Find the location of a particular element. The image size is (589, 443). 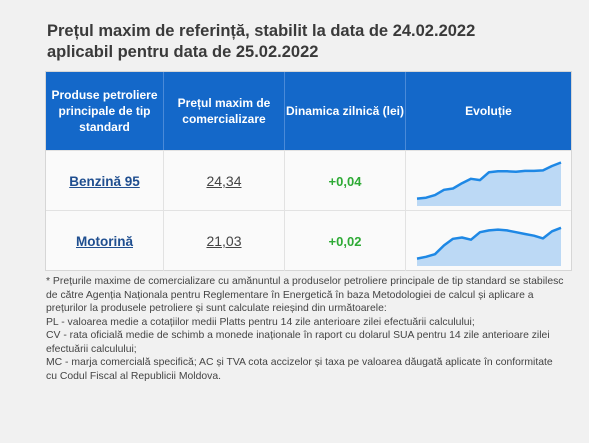

header-price: Prețul maxim de comercializare is located at coordinates (224, 111).